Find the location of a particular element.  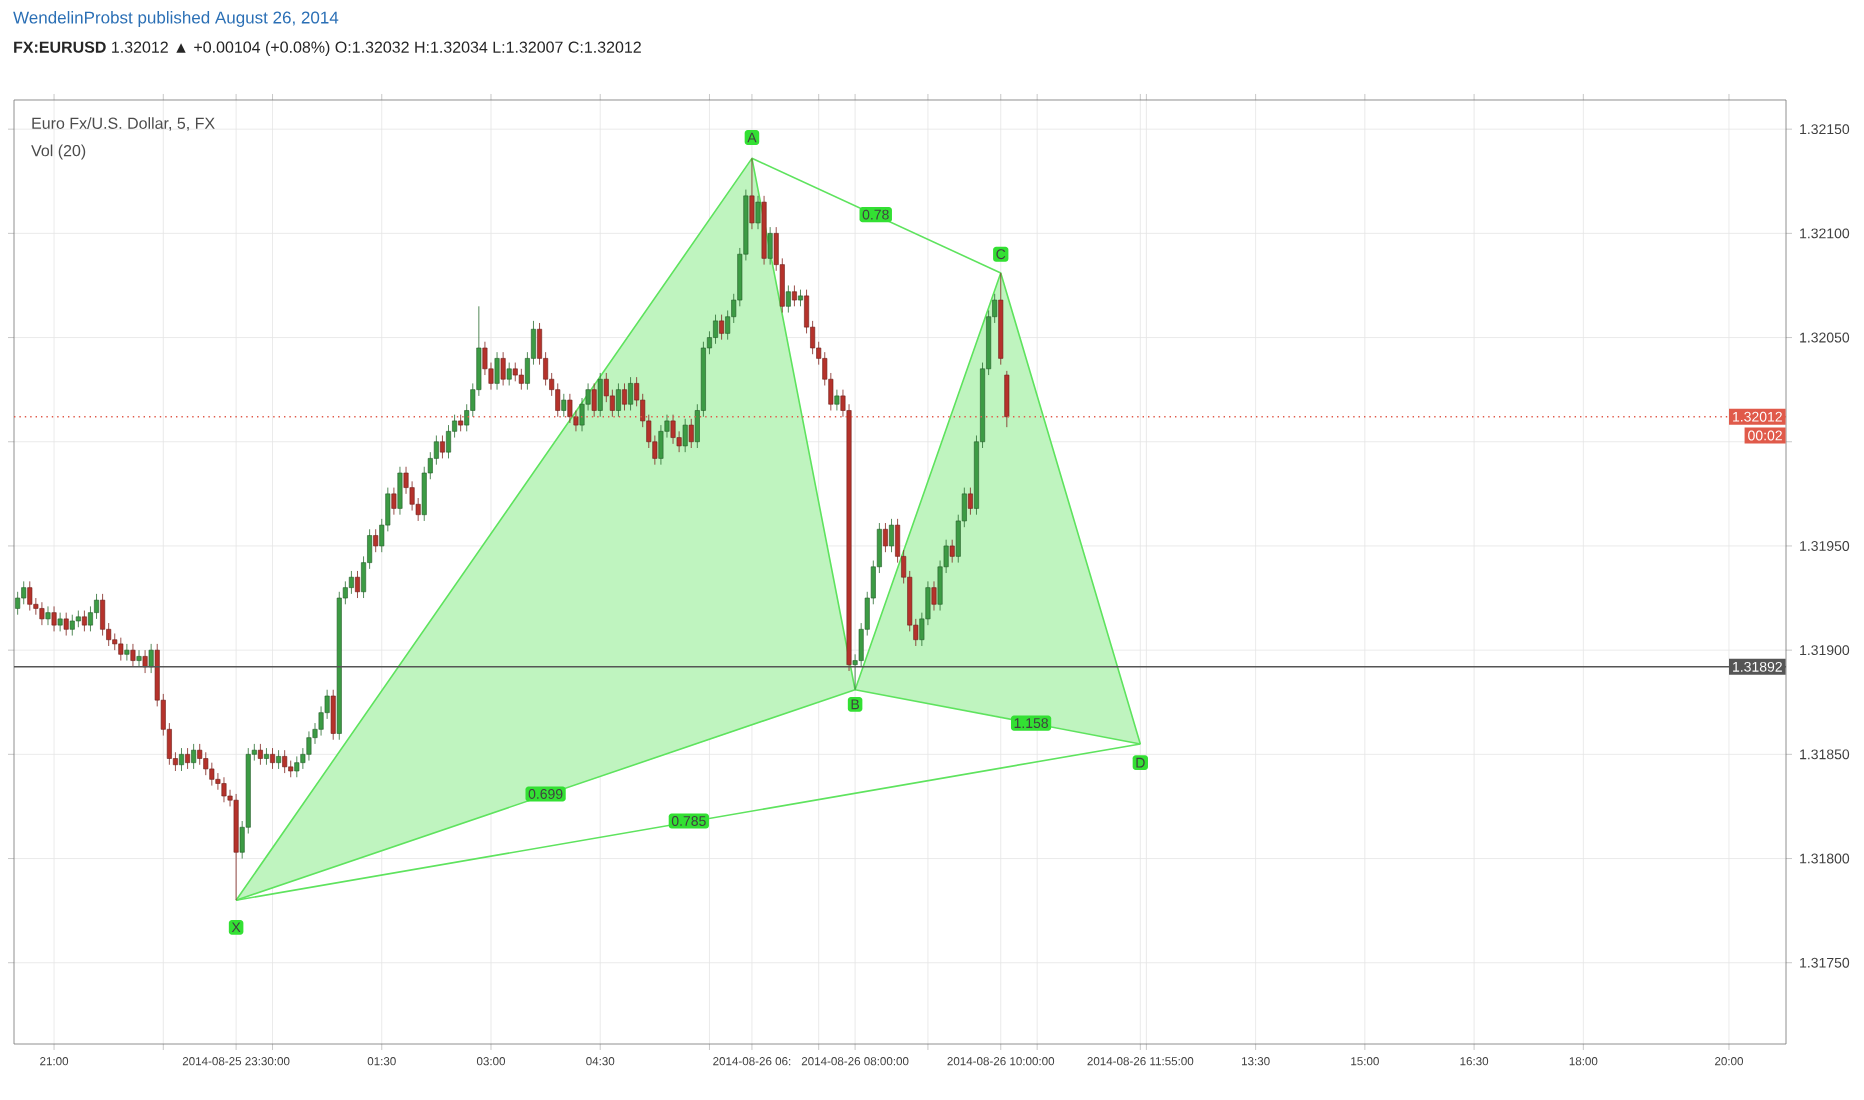

annotation: Euro Fx/U.S. Dollar, 5, FX is located at coordinates (123, 124).